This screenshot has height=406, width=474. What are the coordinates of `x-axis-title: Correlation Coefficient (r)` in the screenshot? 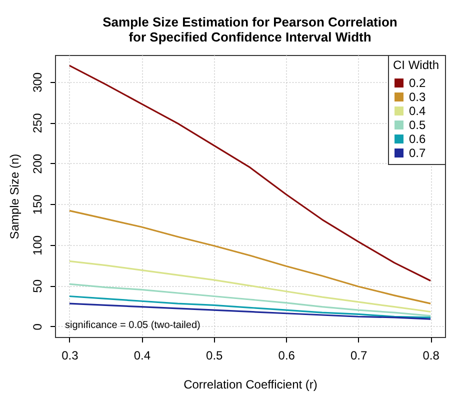 It's located at (251, 385).